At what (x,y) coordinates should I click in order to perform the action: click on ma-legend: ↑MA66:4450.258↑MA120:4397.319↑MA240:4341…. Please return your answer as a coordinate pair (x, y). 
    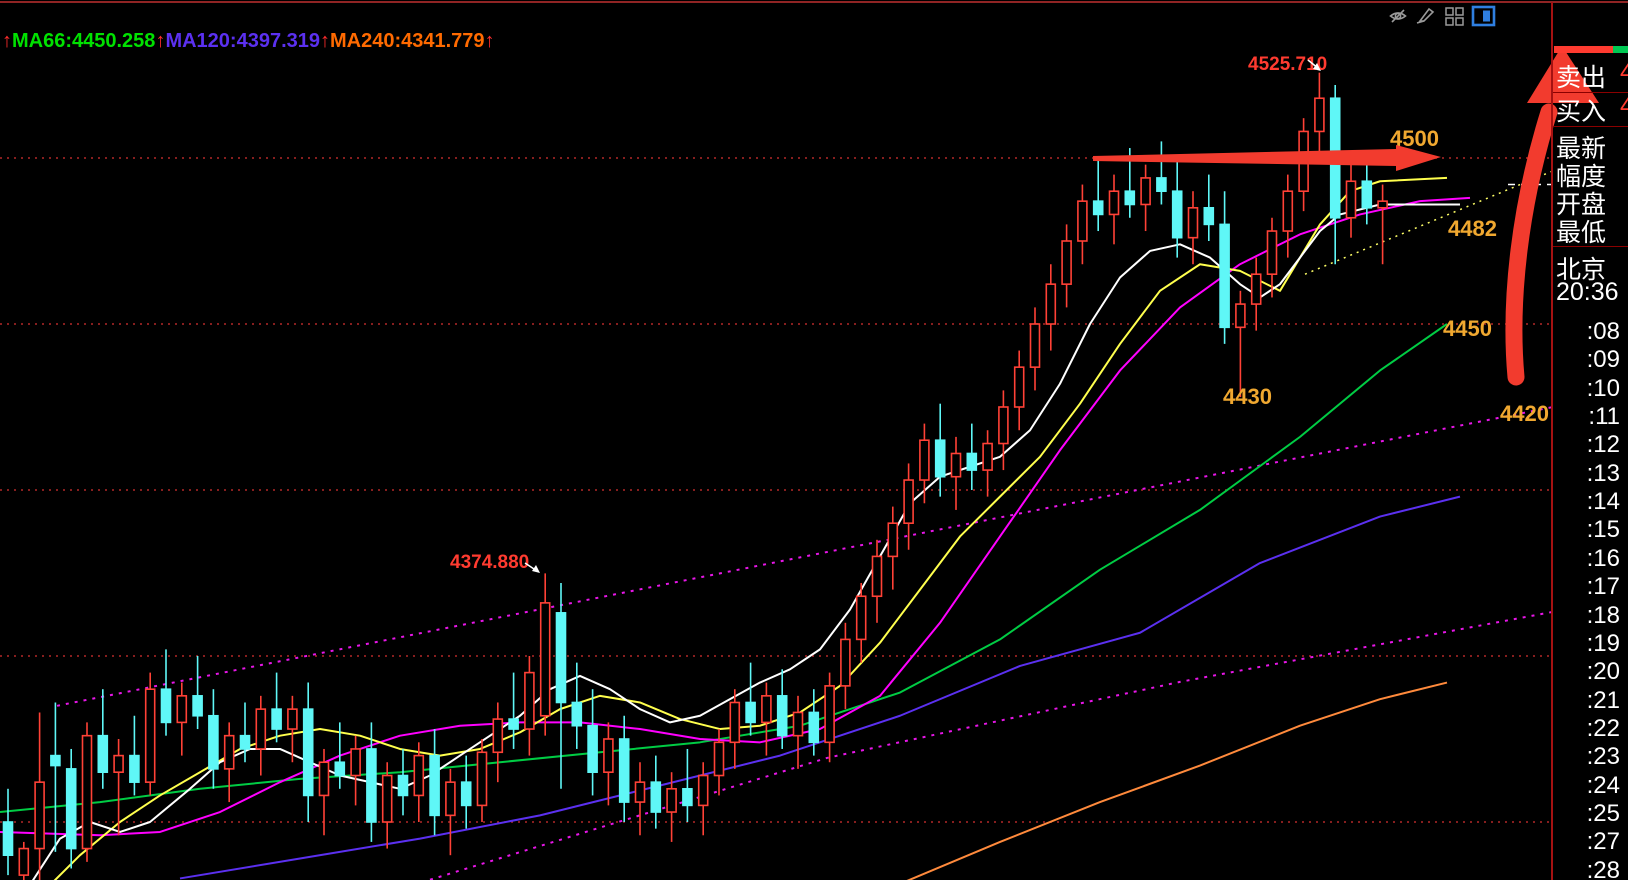
    Looking at the image, I should click on (248, 41).